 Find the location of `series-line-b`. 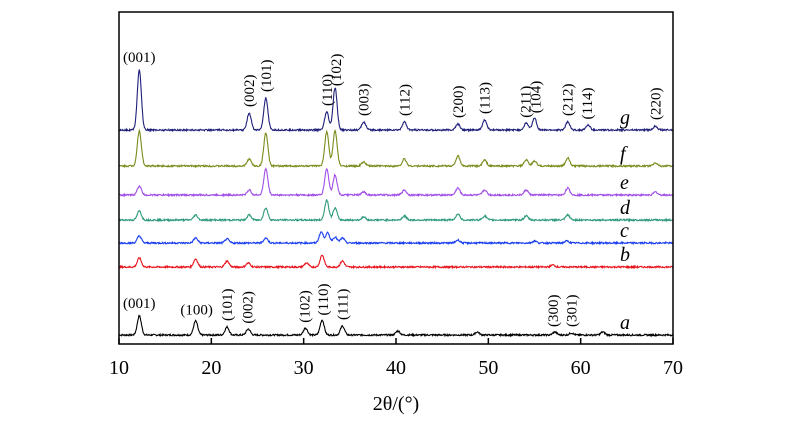

series-line-b is located at coordinates (396, 262).